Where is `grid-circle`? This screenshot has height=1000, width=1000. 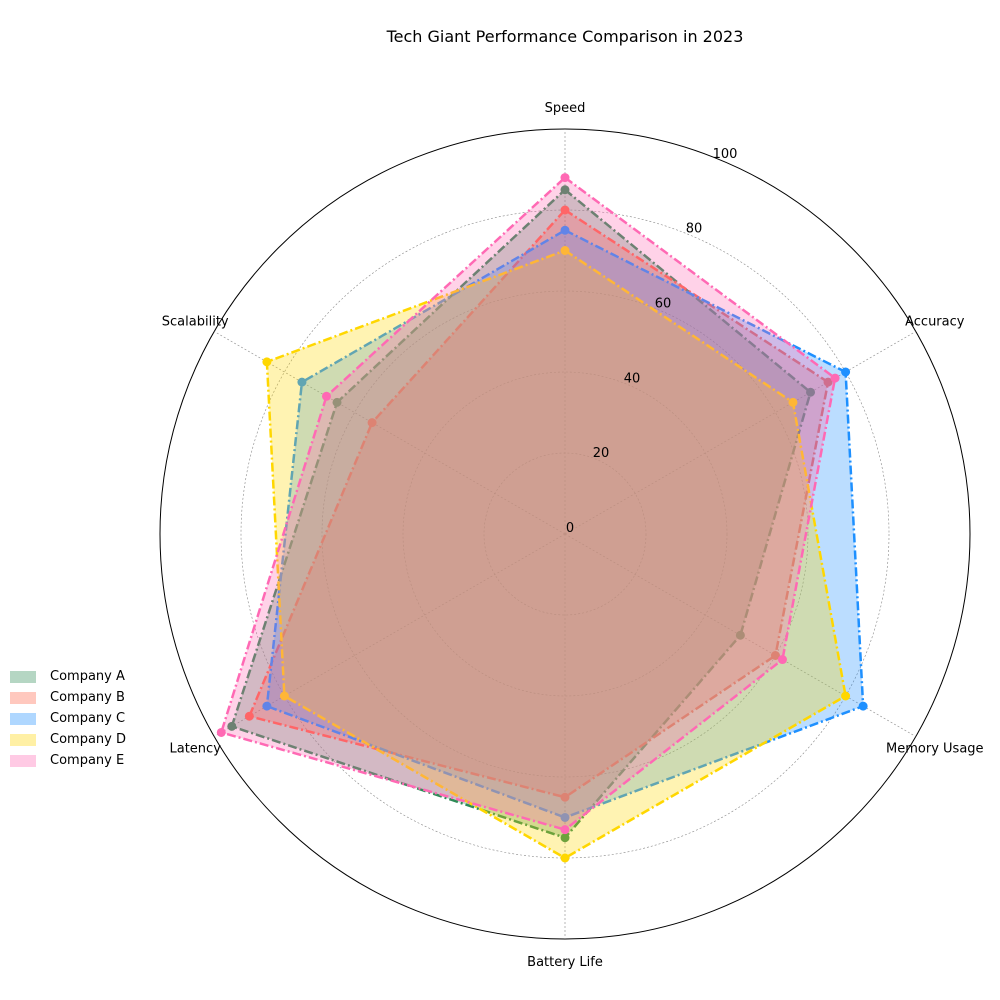
grid-circle is located at coordinates (565, 534).